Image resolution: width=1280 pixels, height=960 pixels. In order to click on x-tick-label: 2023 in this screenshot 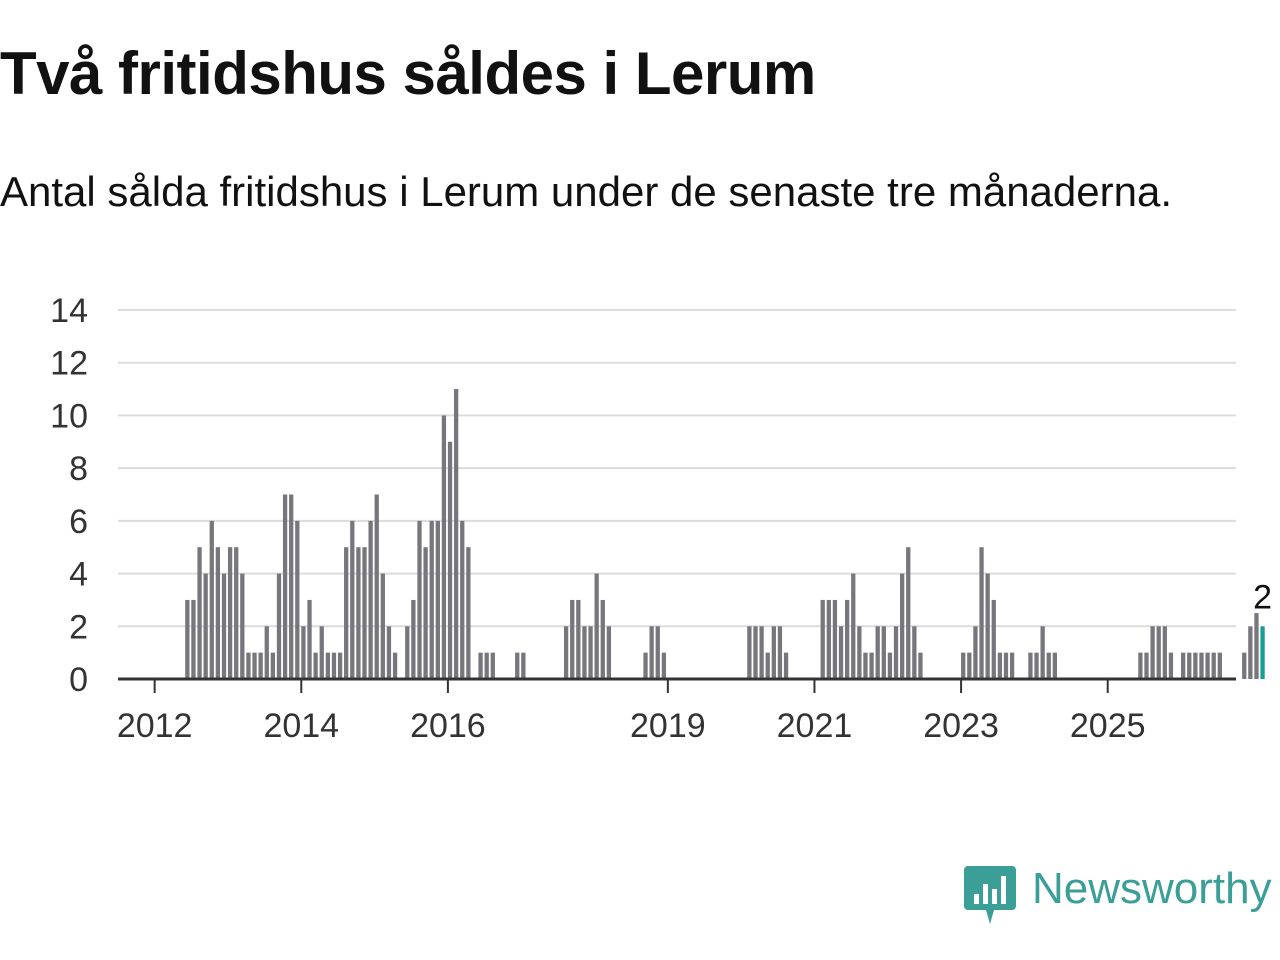, I will do `click(961, 726)`.